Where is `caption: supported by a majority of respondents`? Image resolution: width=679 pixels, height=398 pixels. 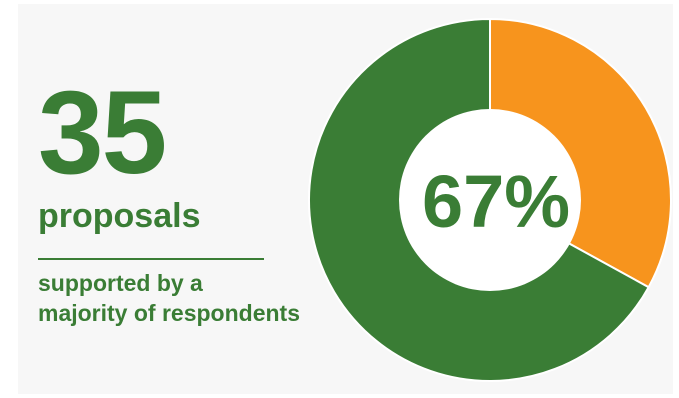 caption: supported by a majority of respondents is located at coordinates (183, 298).